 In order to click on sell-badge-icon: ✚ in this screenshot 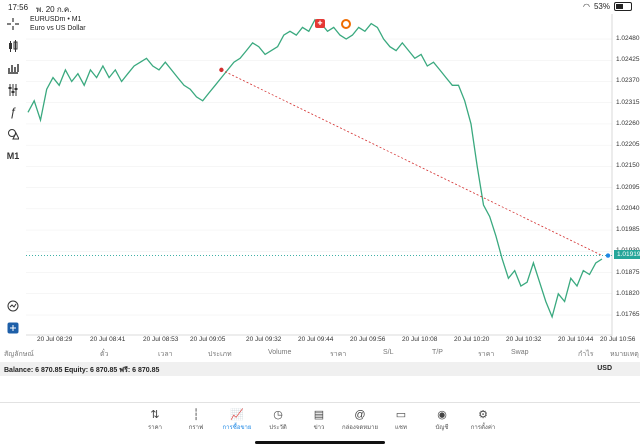, I will do `click(320, 23)`.